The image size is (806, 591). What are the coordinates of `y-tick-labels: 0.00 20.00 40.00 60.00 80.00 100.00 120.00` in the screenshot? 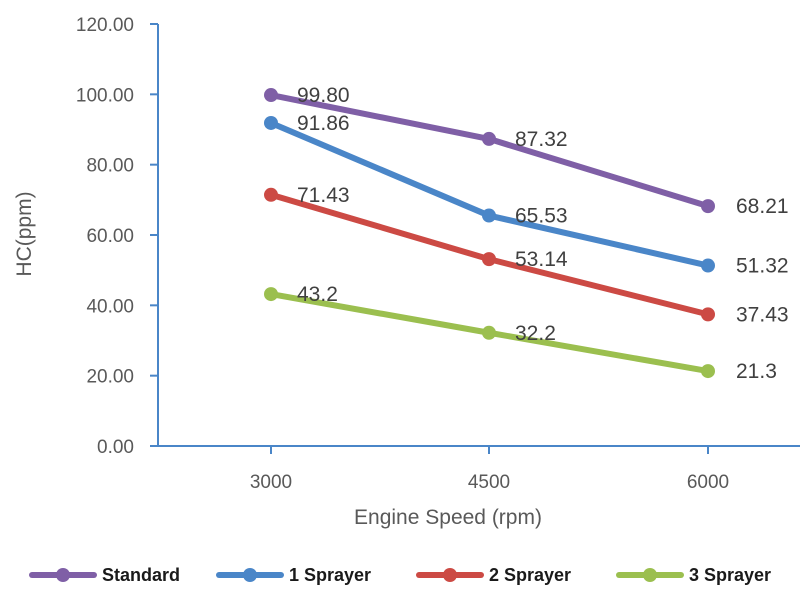 It's located at (105, 236).